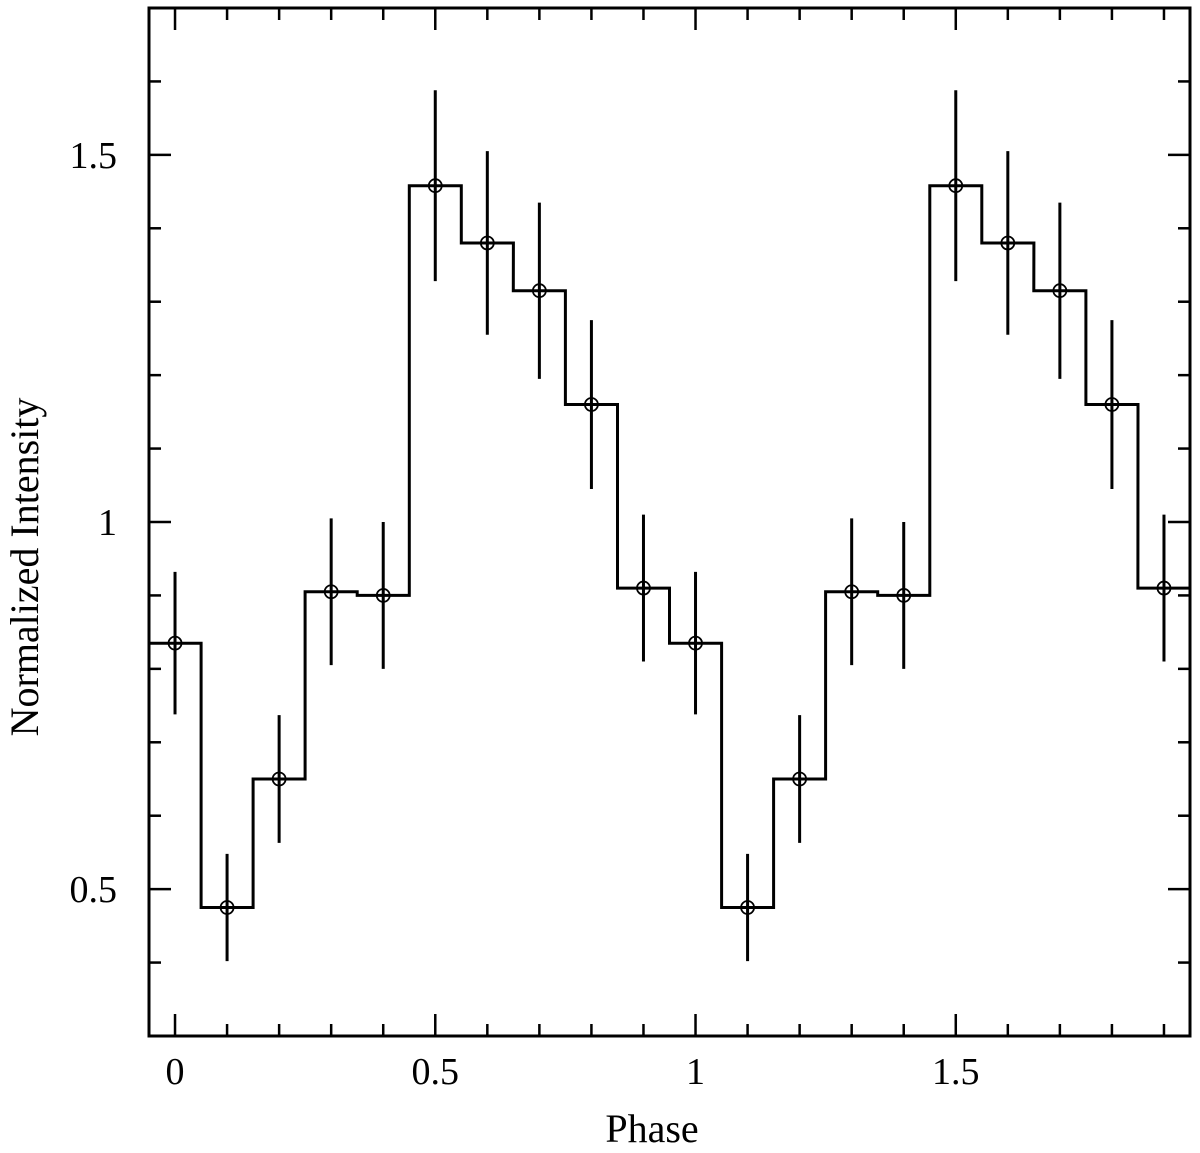 The image size is (1200, 1153). I want to click on y-tick-labels: 0.5 1 1.5, so click(94, 523).